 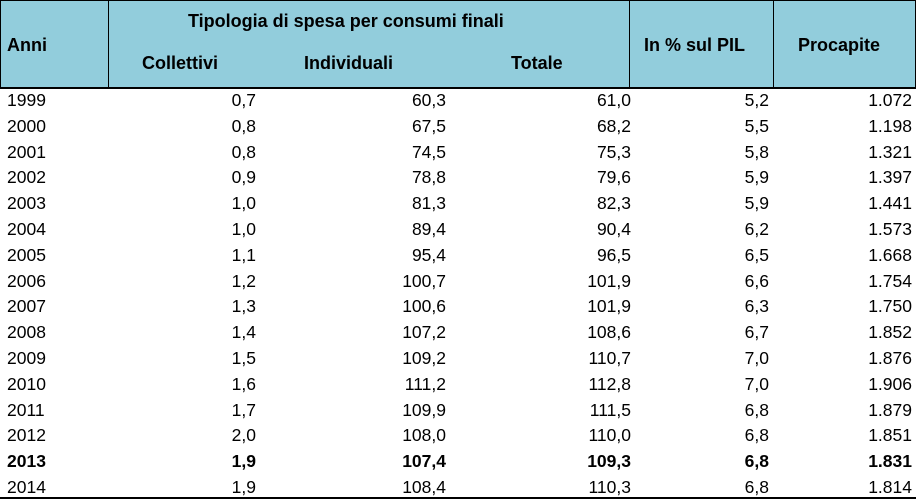 What do you see at coordinates (613, 125) in the screenshot?
I see `cell-totale: 68,2` at bounding box center [613, 125].